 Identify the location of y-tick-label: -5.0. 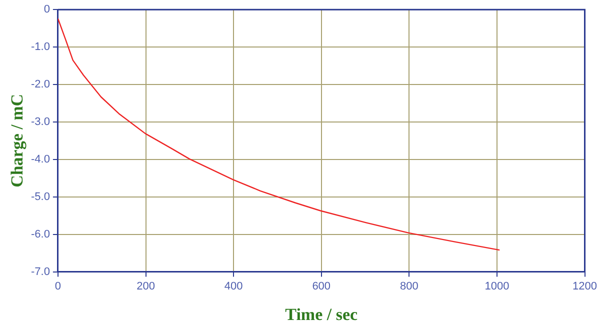
(40, 196).